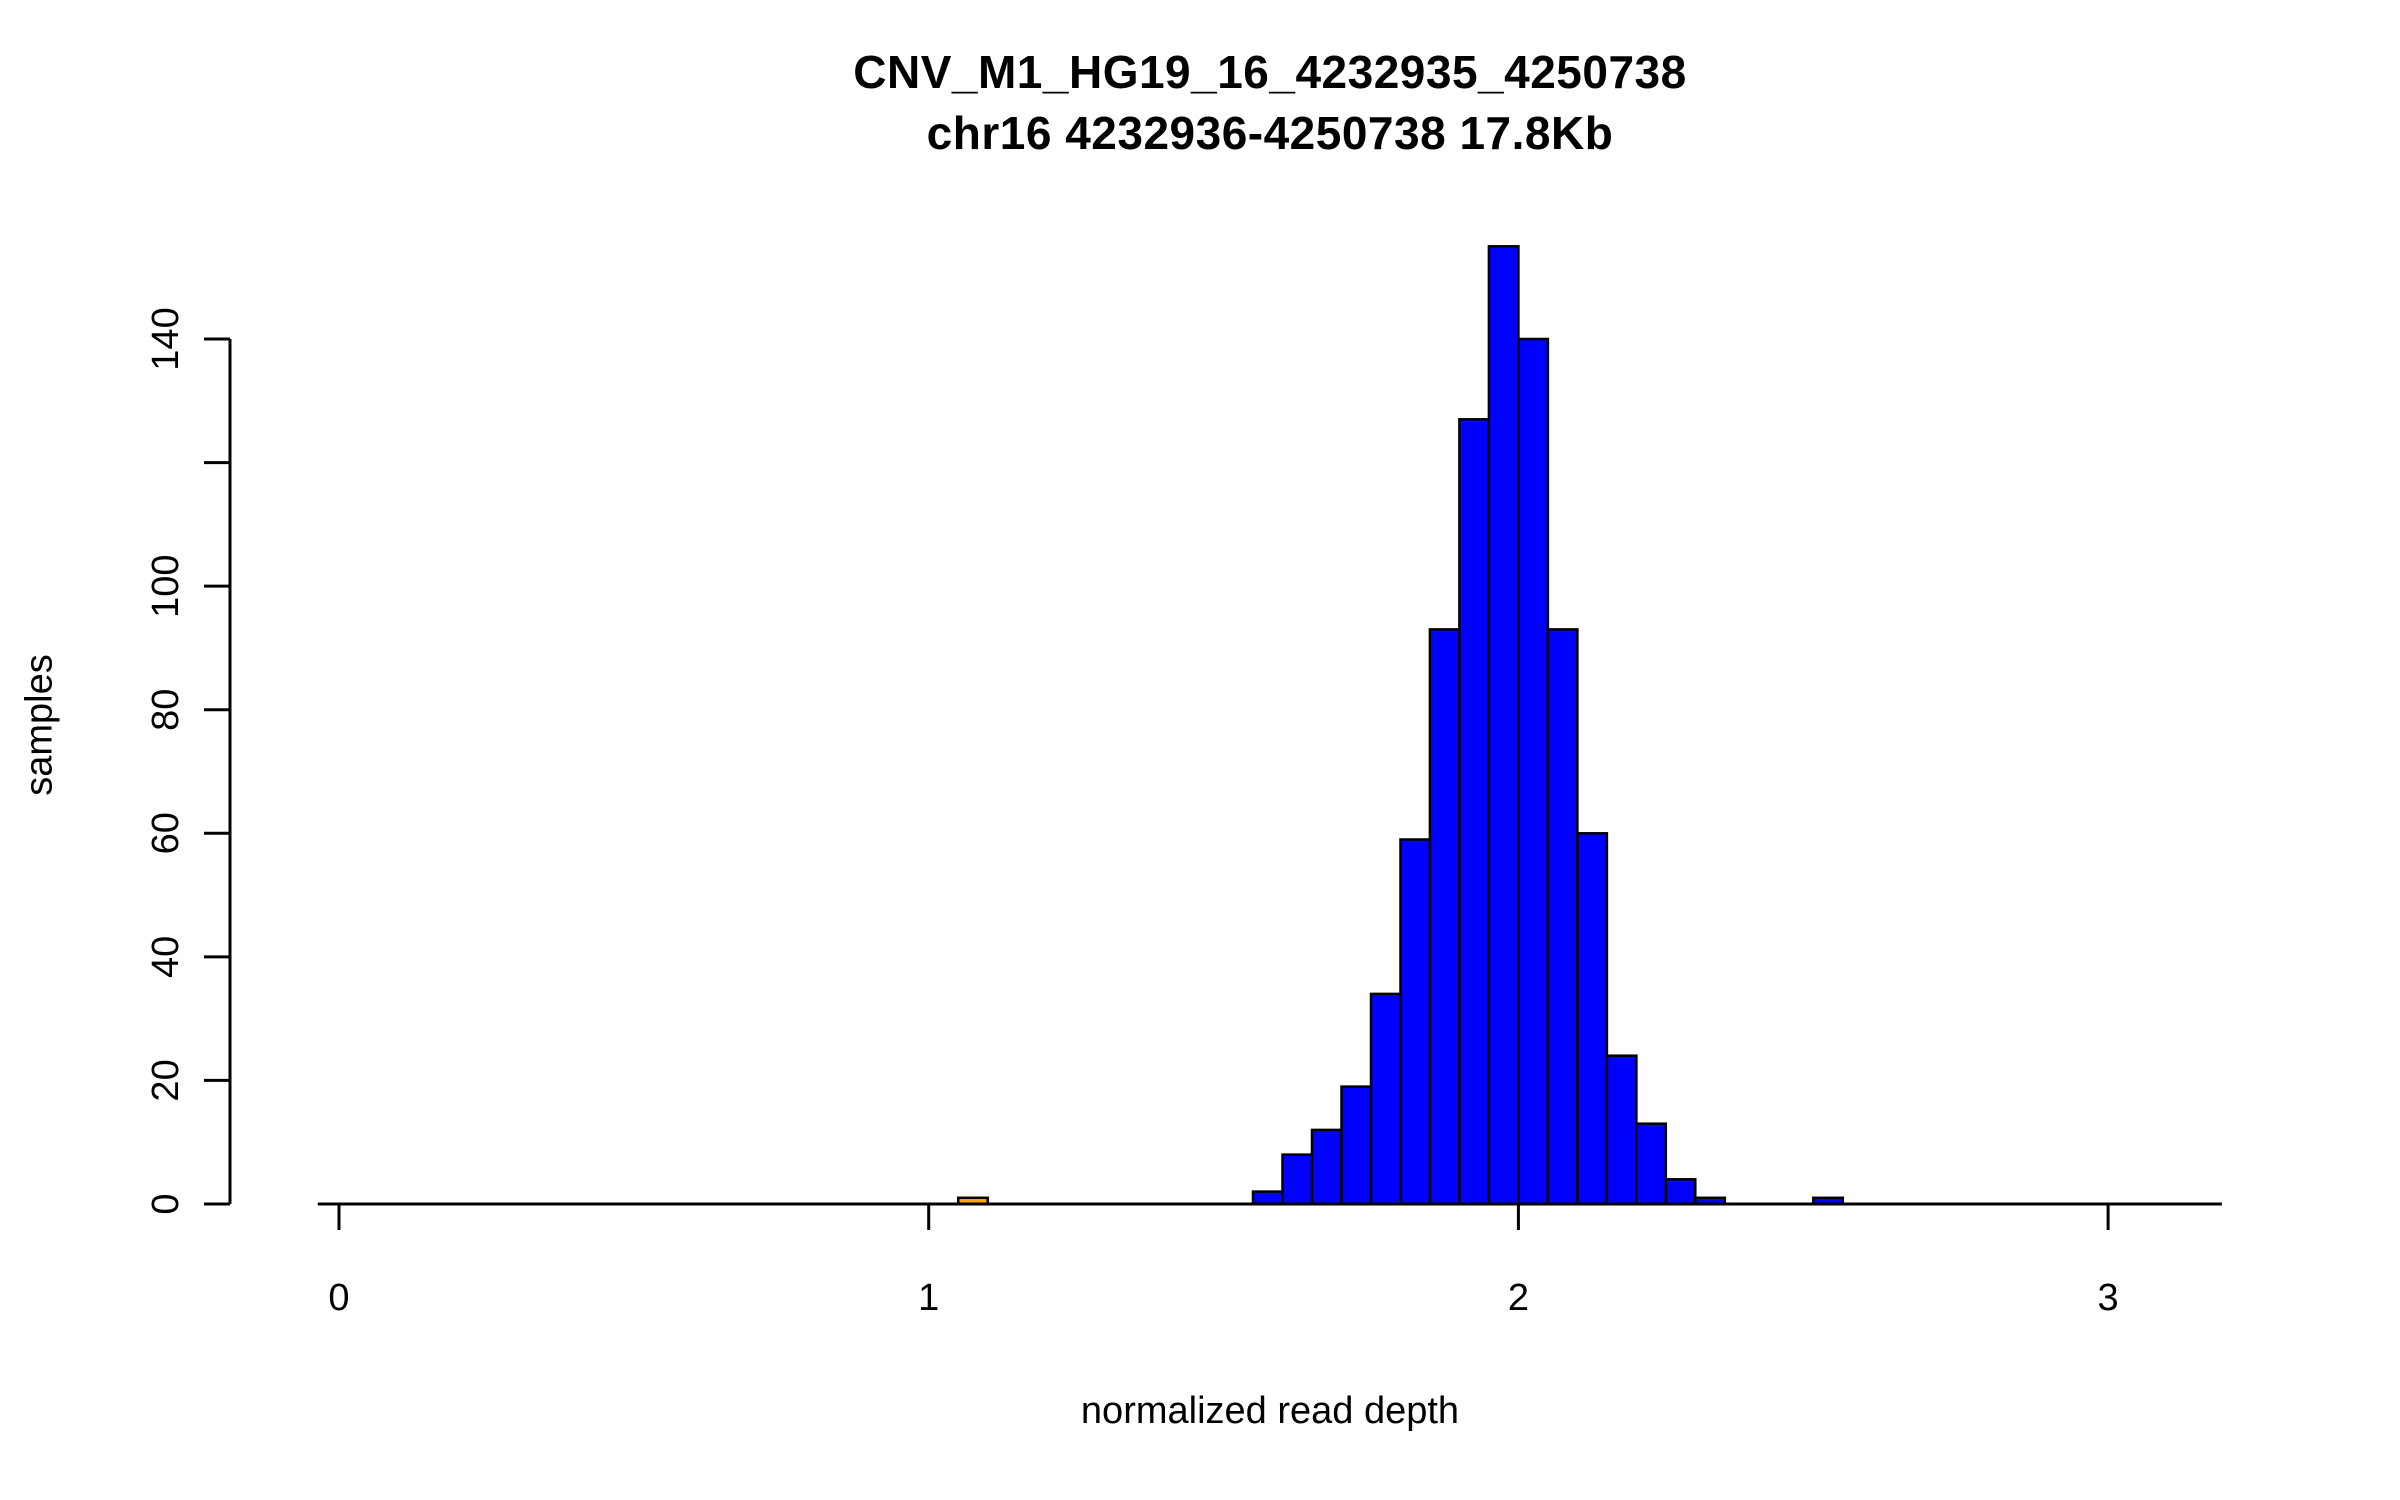 This screenshot has width=2400, height=1500. What do you see at coordinates (166, 710) in the screenshot?
I see `y-tick-label: 80` at bounding box center [166, 710].